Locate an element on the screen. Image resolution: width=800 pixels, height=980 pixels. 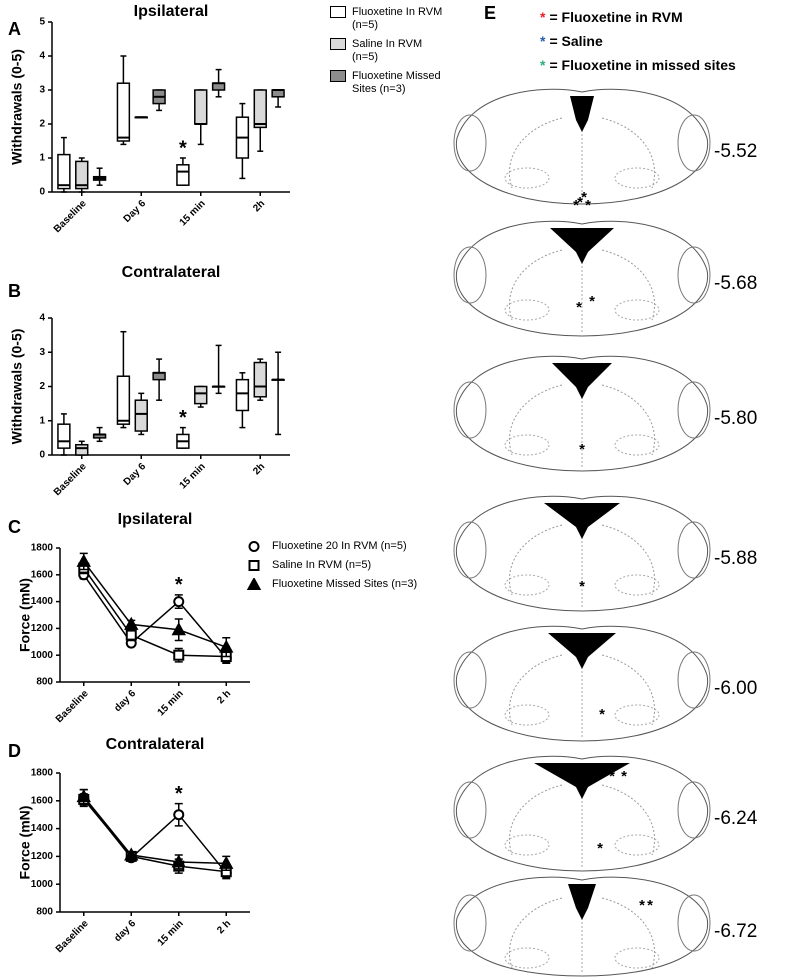
legend-symbol: * is located at coordinates (543, 65).